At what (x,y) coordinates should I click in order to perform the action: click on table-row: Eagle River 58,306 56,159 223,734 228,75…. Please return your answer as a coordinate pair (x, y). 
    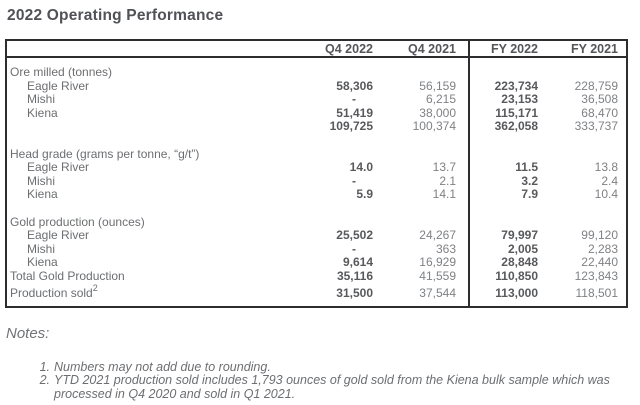
    Looking at the image, I should click on (316, 86).